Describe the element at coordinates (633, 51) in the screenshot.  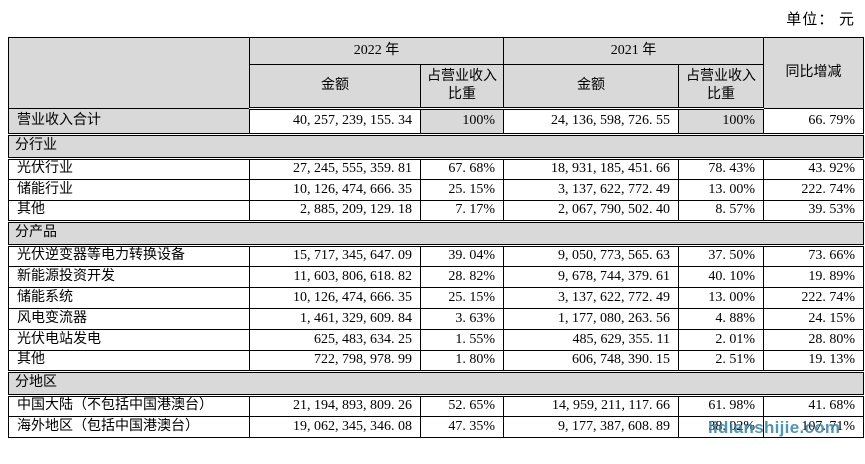
I see `year-2021-header: 2021 年` at that location.